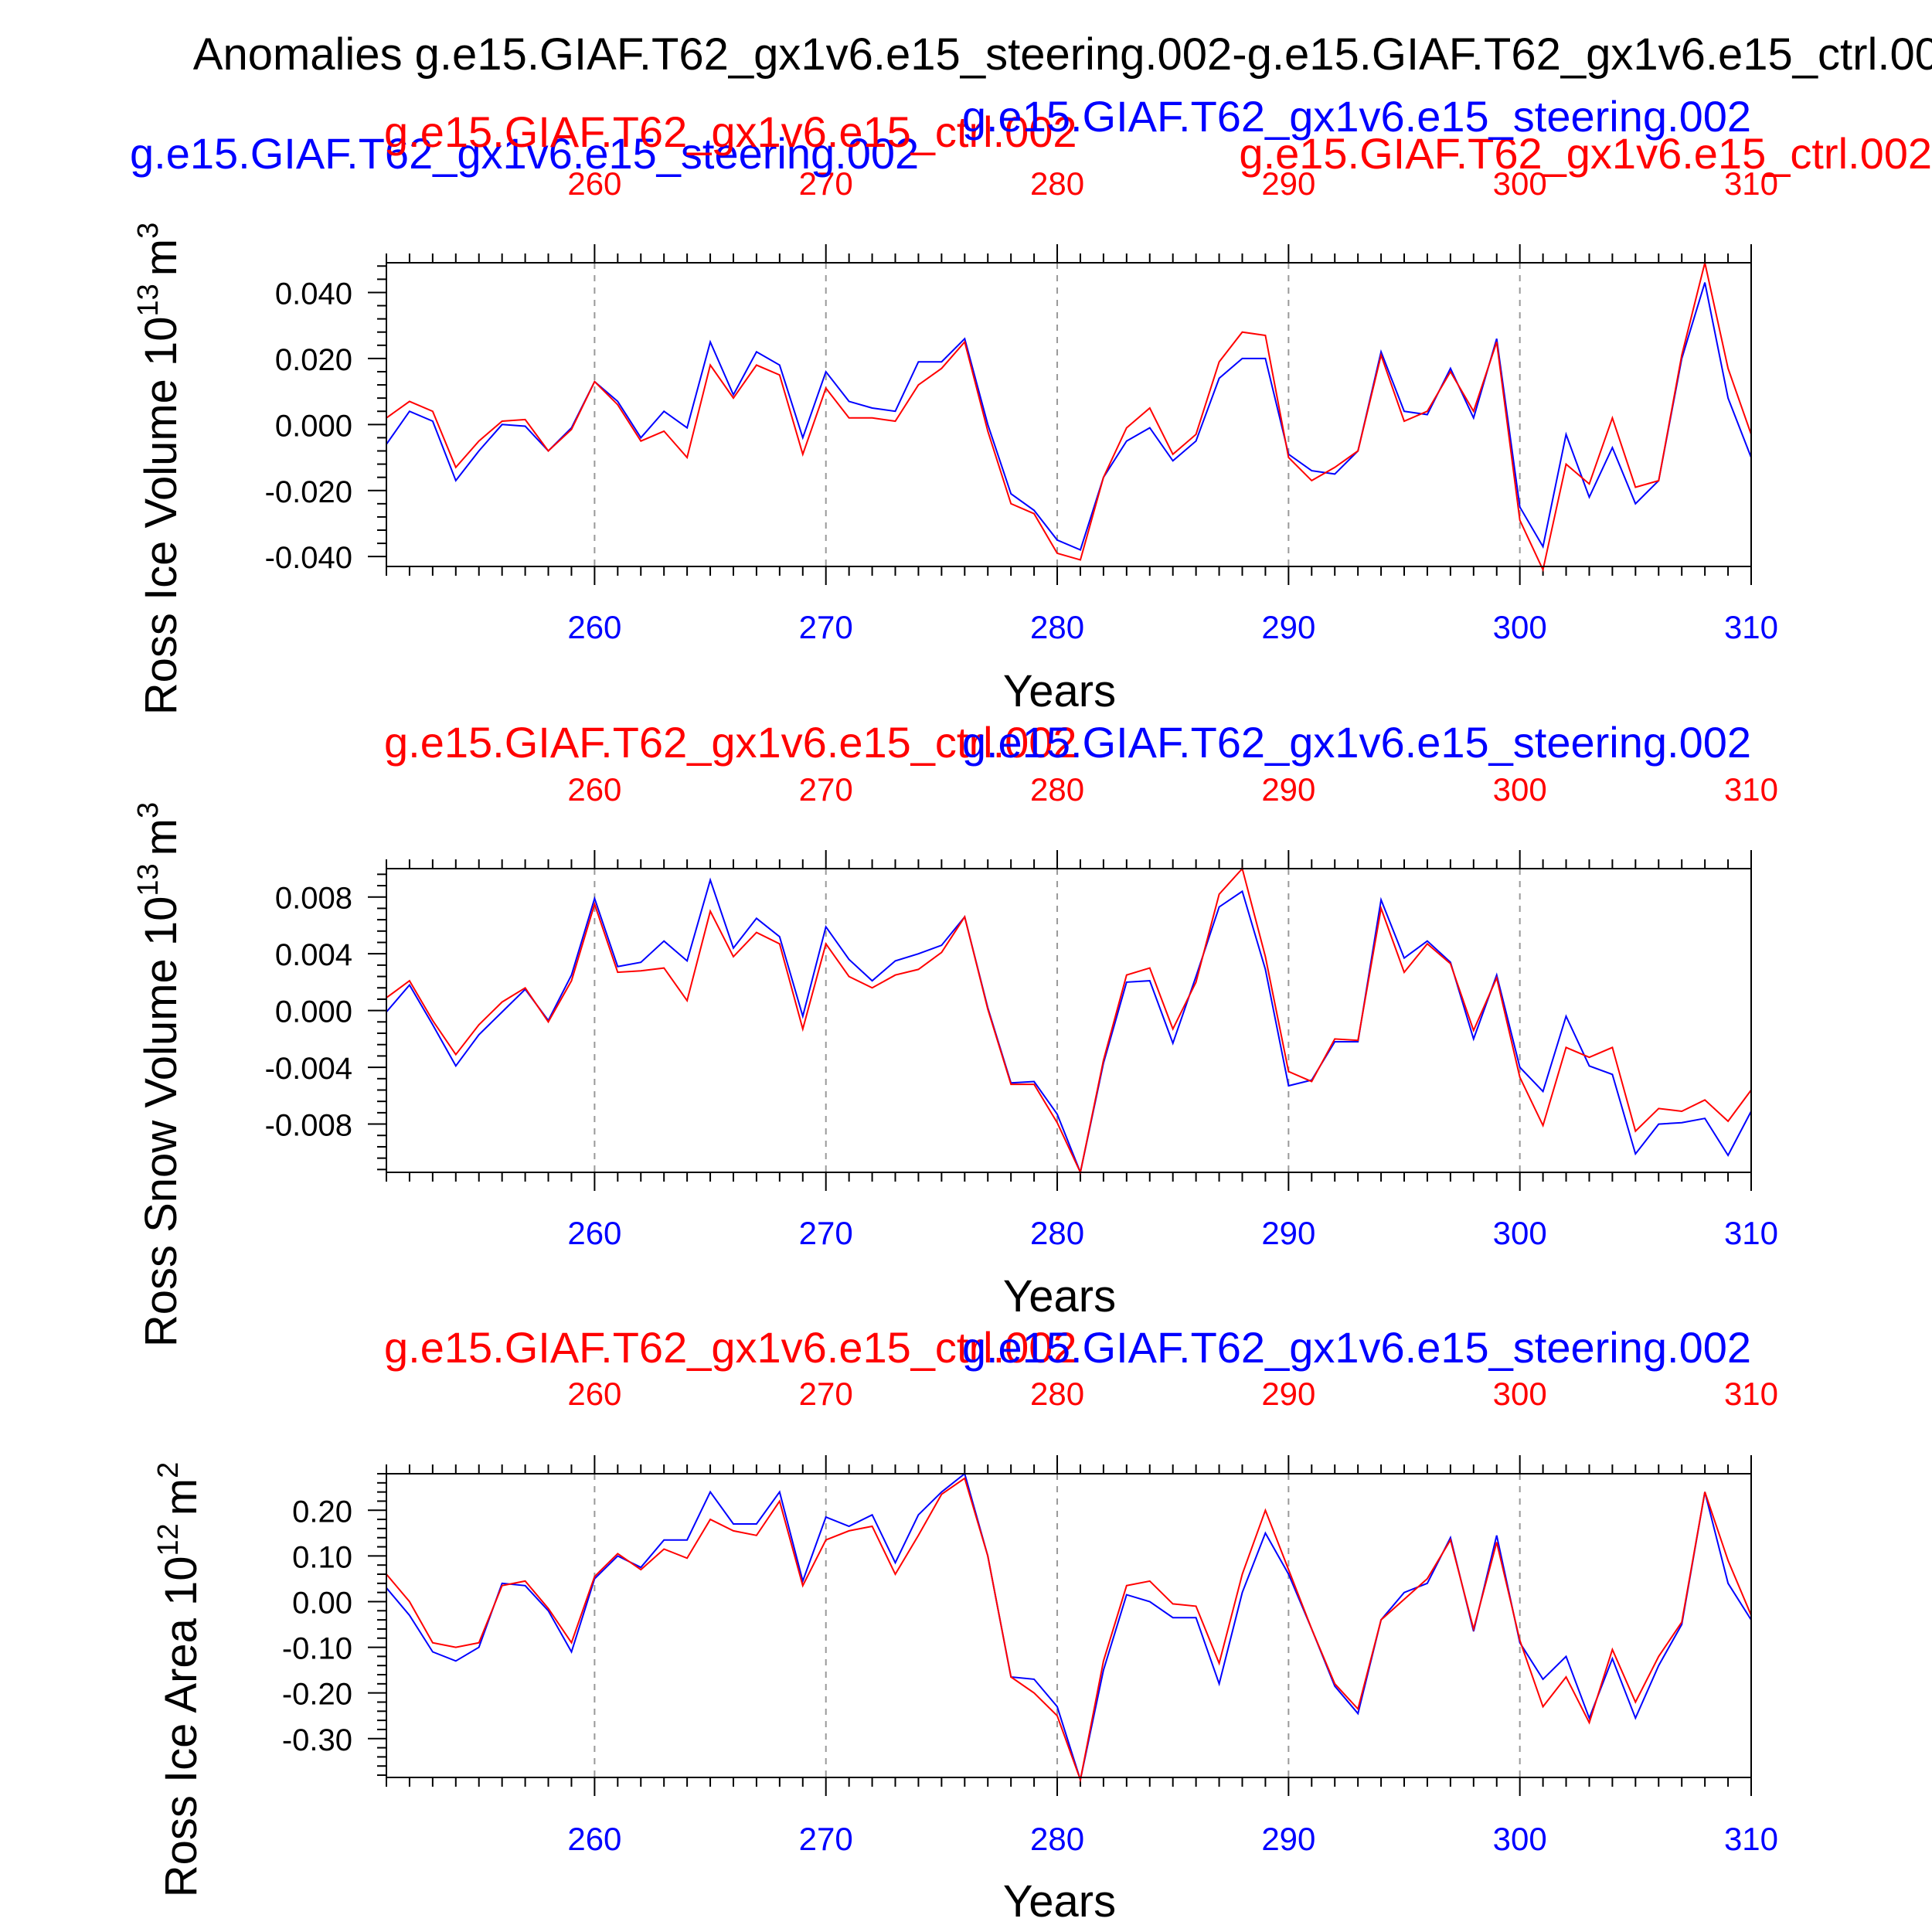 This screenshot has width=1932, height=1932. What do you see at coordinates (308, 1126) in the screenshot?
I see `y-tick-label: -0.008` at bounding box center [308, 1126].